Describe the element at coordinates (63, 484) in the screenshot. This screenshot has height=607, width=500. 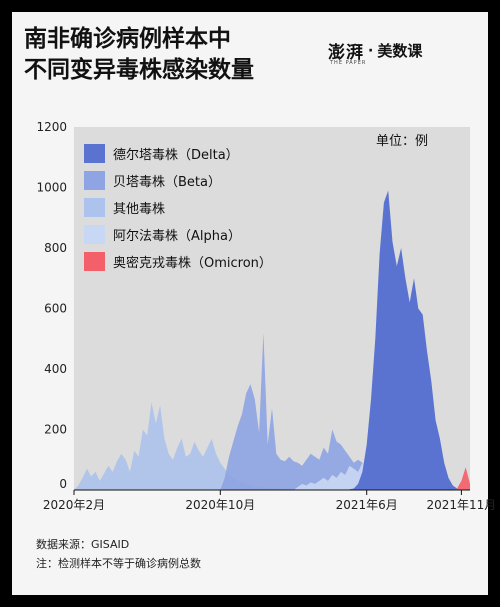
I see `y-tick-label: 0` at that location.